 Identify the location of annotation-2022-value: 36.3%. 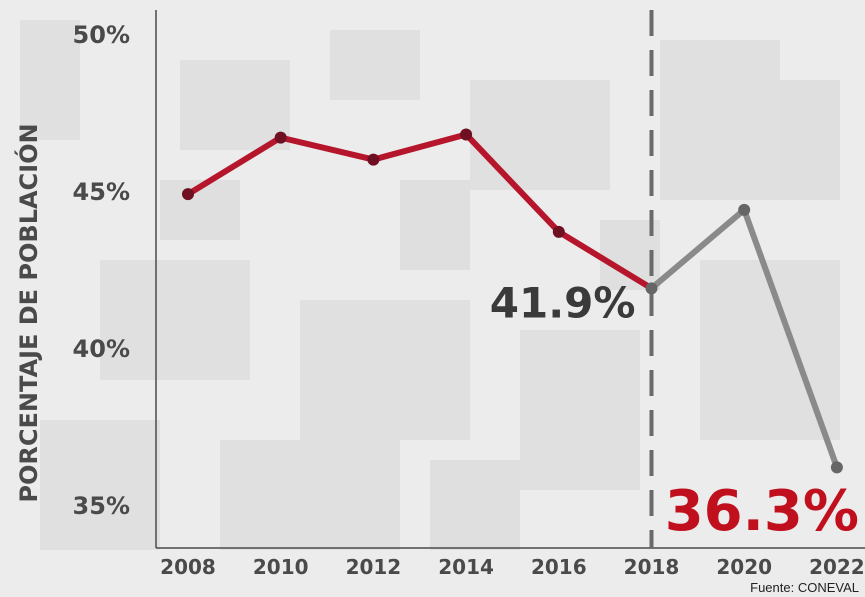
(762, 511).